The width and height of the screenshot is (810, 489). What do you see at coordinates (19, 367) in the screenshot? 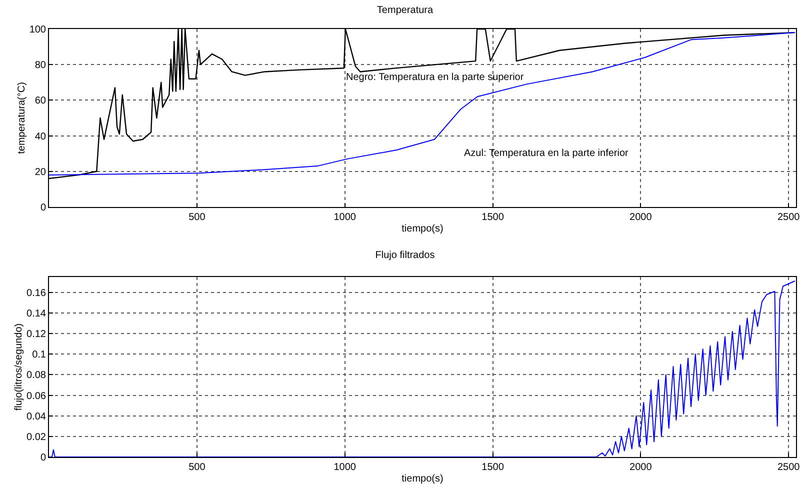
I see `y-axis-title: flujo(litros/segundo)` at bounding box center [19, 367].